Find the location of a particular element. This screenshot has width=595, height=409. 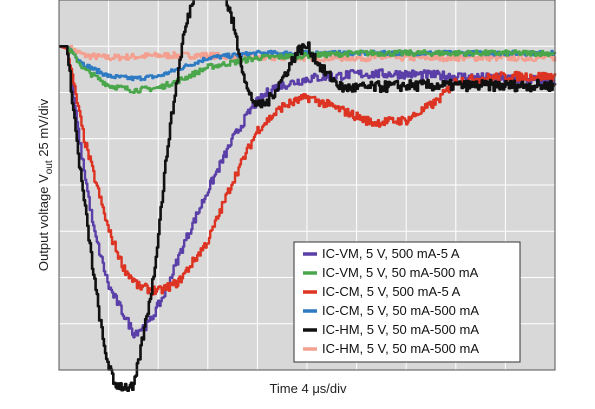

legend-box is located at coordinates (407, 302).